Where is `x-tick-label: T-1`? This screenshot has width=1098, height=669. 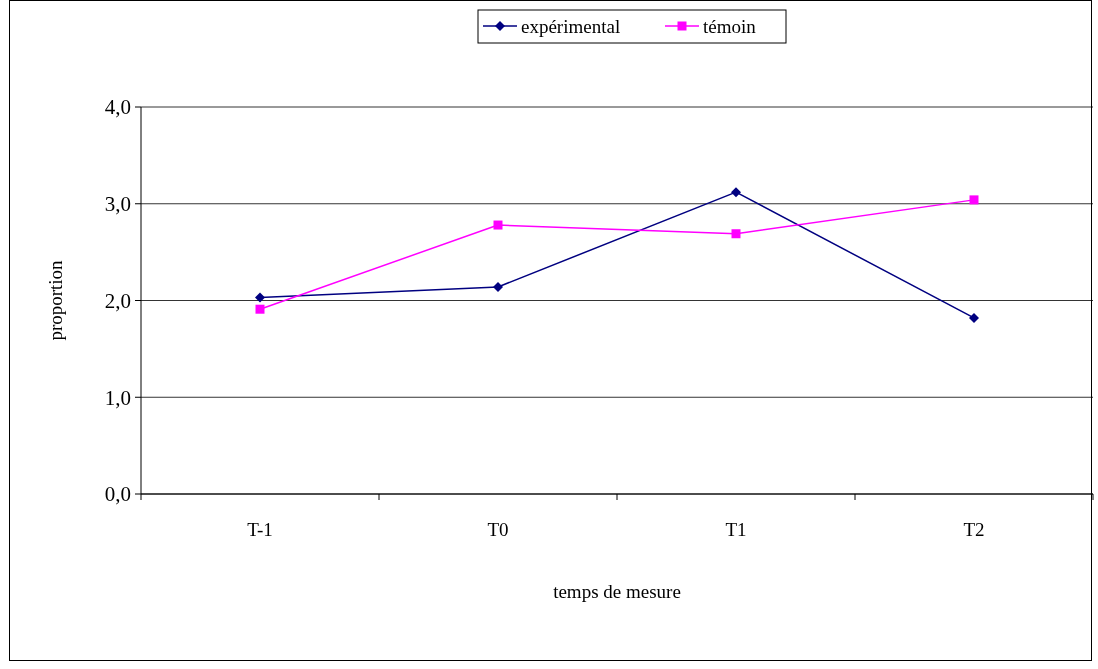
x-tick-label: T-1 is located at coordinates (260, 529).